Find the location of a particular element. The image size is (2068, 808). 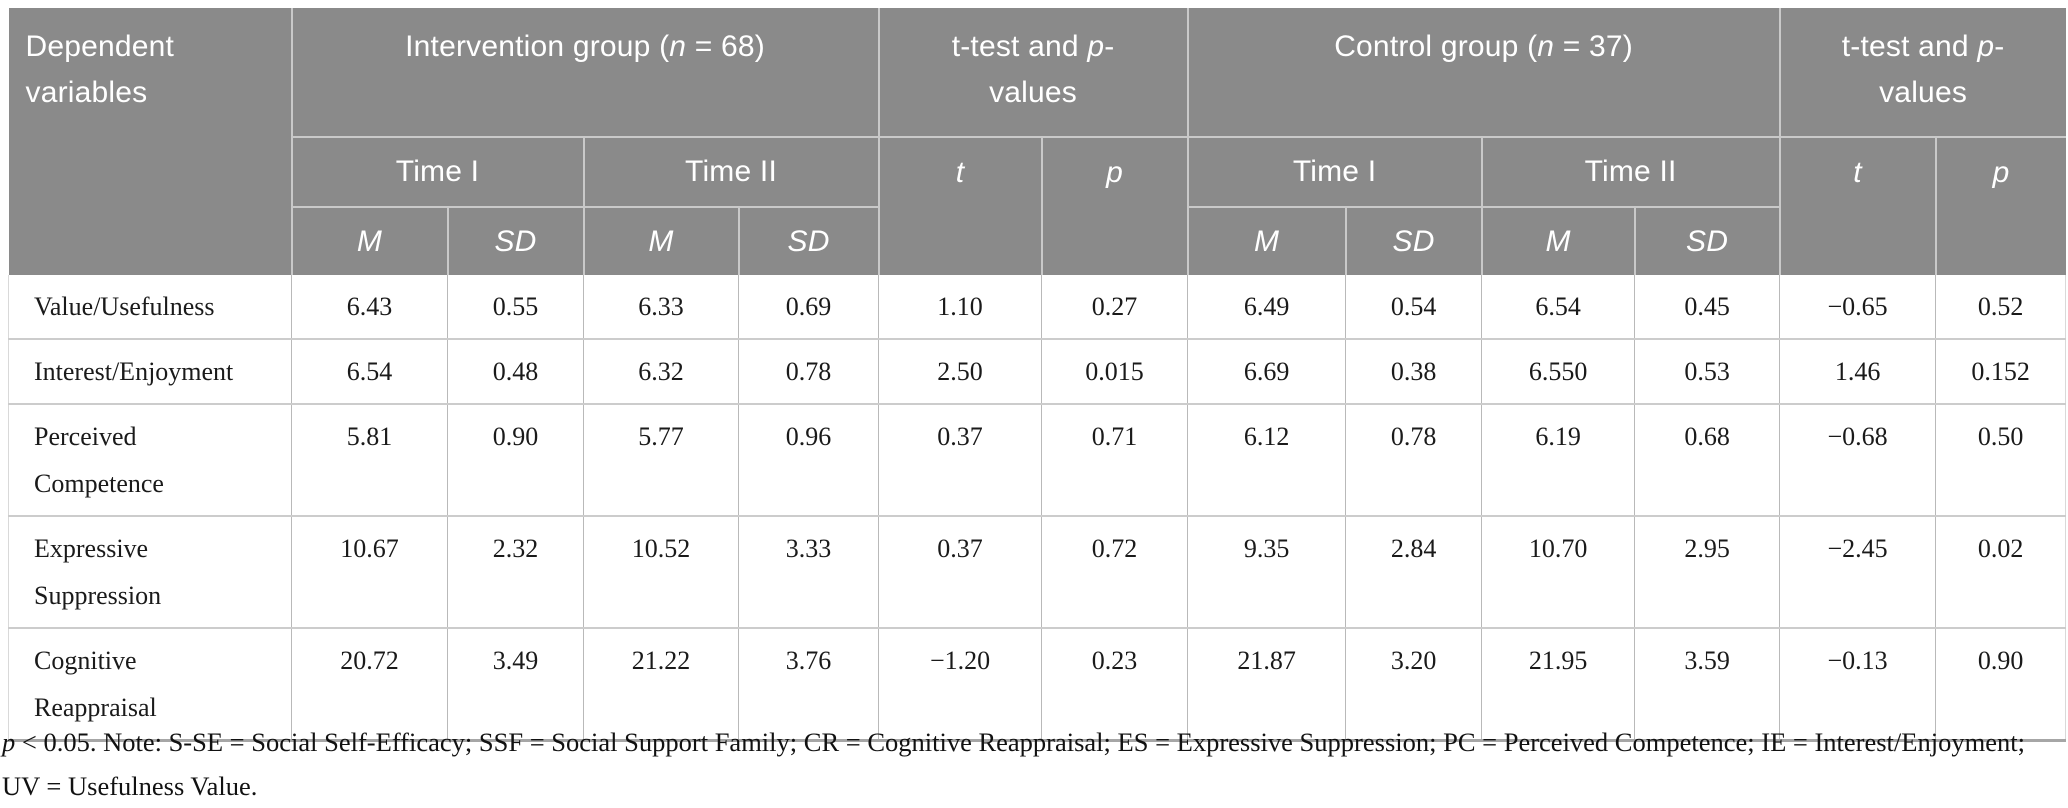

data-cell: 0.55 is located at coordinates (515, 307).